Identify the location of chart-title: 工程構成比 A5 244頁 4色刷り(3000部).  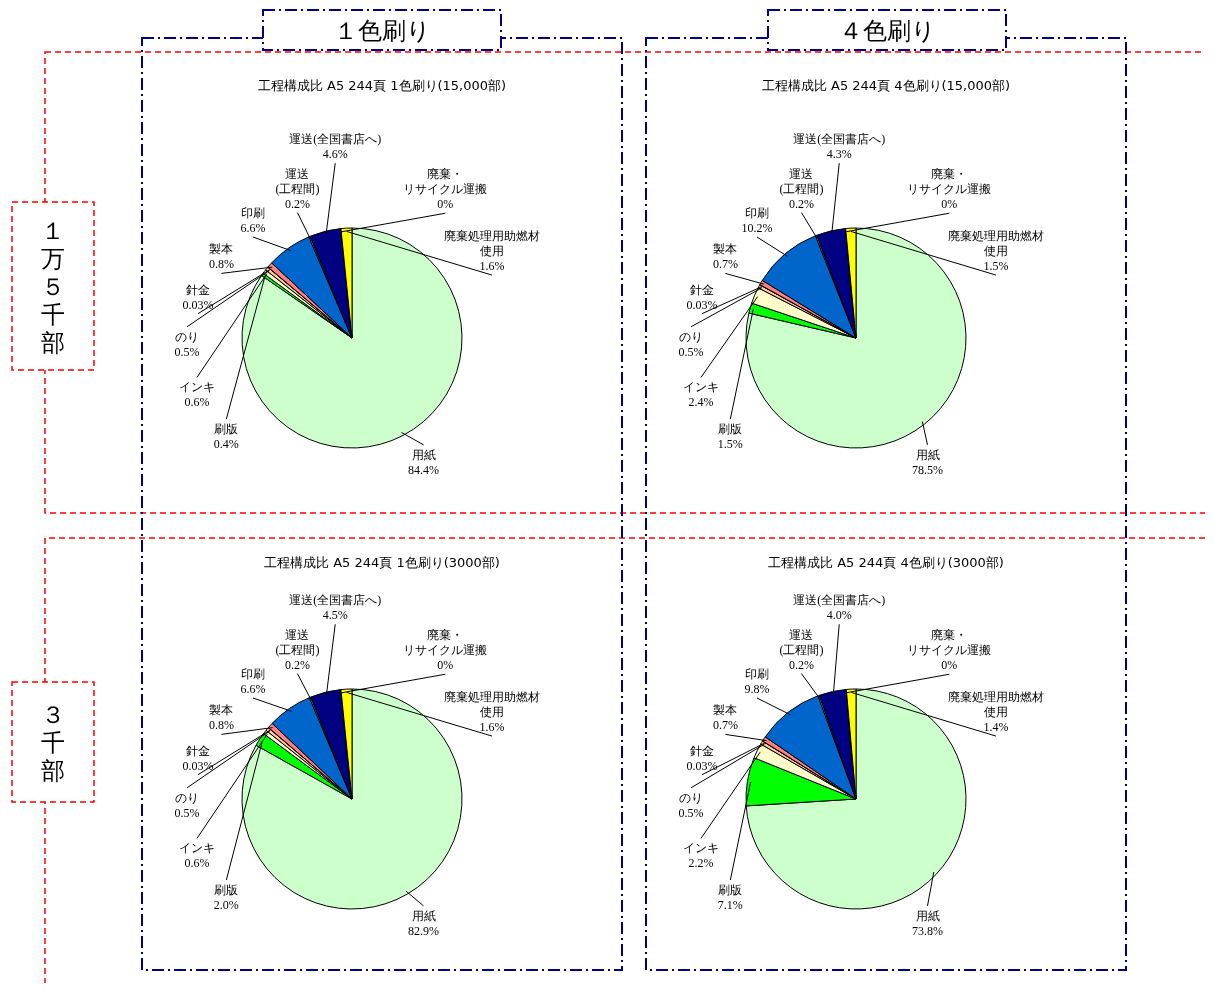
(886, 562).